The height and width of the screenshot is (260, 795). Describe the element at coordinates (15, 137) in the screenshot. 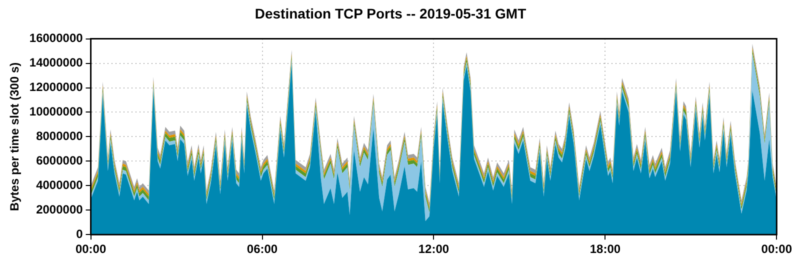

I see `y-axis-title: Bytes per time slot (300 s)` at that location.